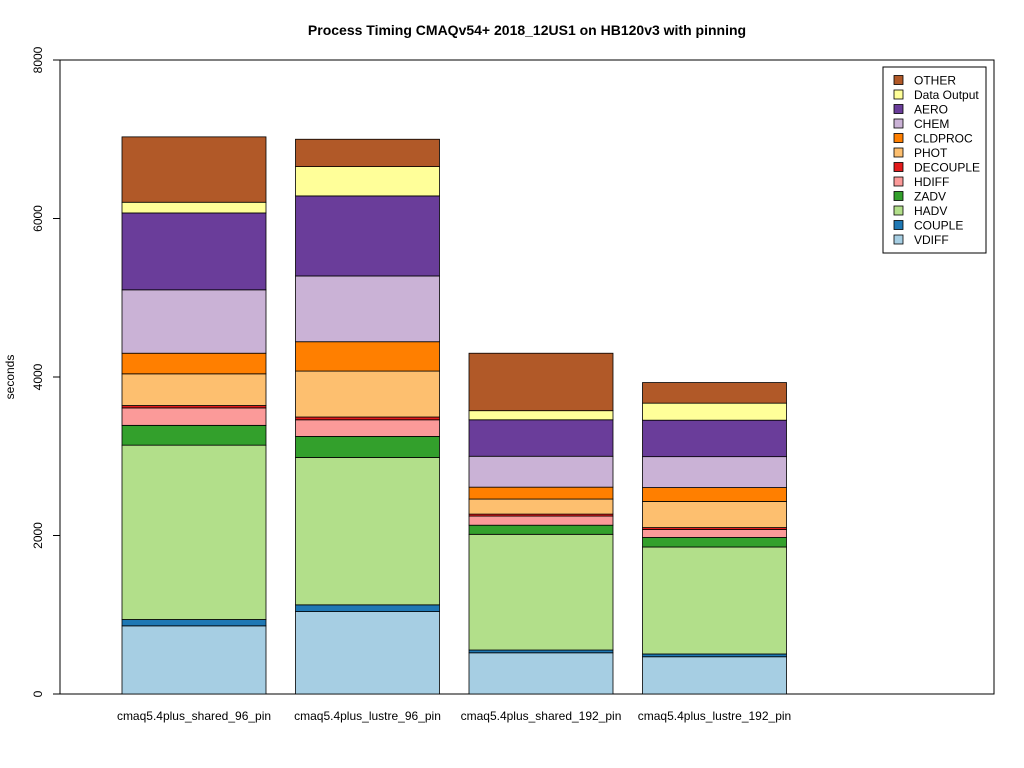 This screenshot has height=768, width=1024. I want to click on x-tick-label: cmaq5.4plus_lustre_96_pin, so click(367, 716).